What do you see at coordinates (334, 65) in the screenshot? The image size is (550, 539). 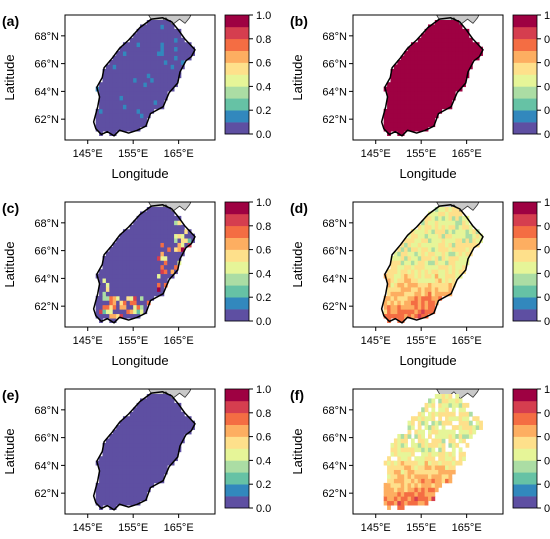 I see `y-tick-label: 66°N` at bounding box center [334, 65].